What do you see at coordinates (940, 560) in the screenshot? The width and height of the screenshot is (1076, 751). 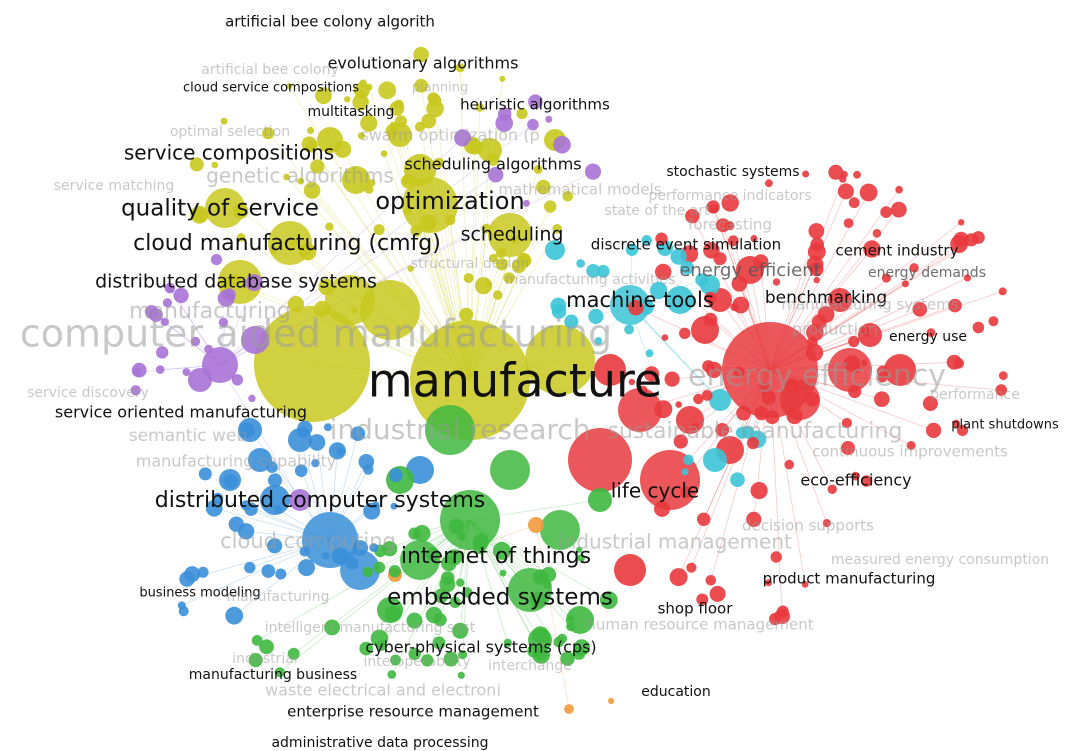 I see `keyword-label: measured energy consumption` at bounding box center [940, 560].